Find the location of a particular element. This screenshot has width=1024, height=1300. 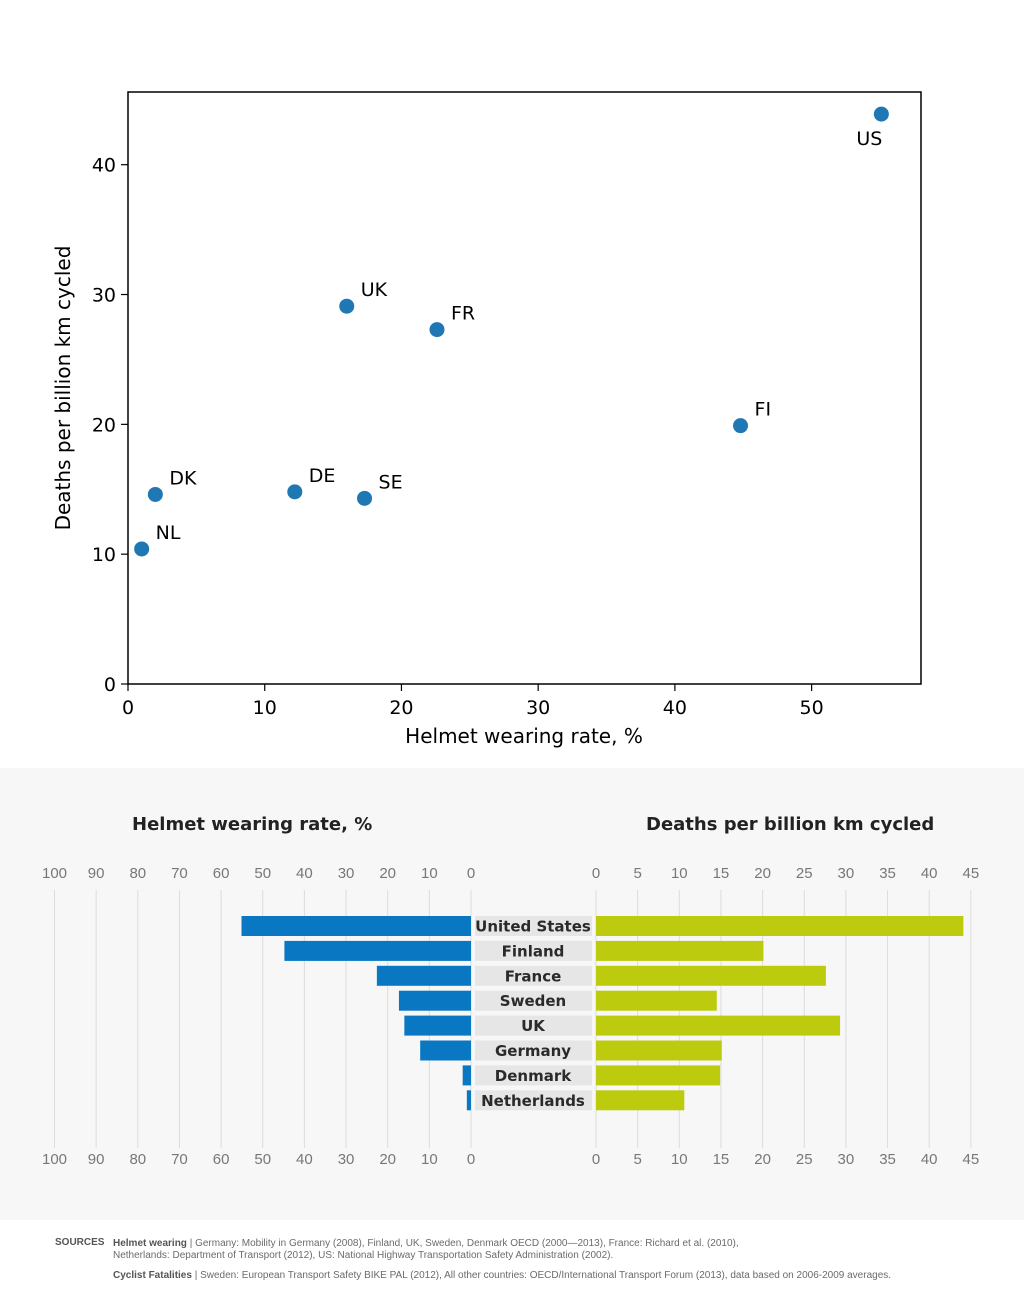

point-label: UK is located at coordinates (374, 290).